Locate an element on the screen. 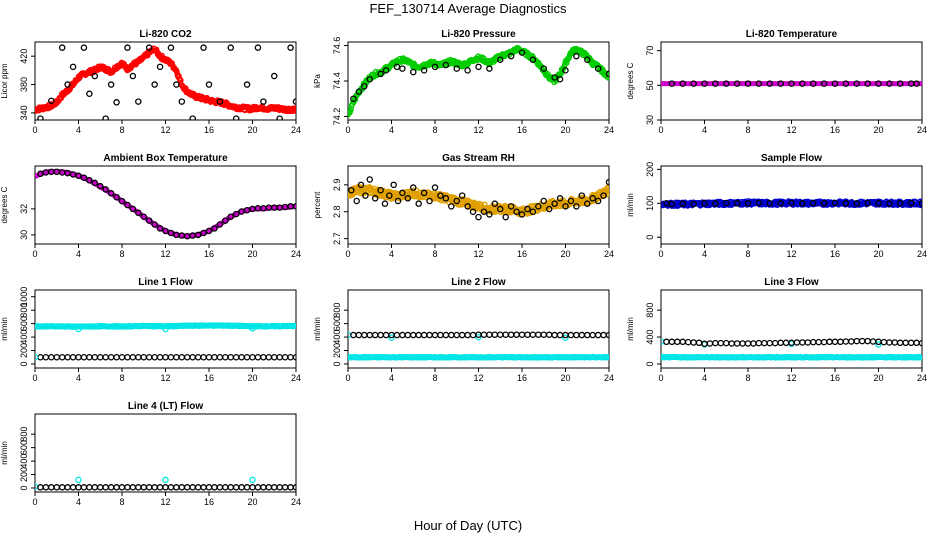 This screenshot has height=540, width=936. panel-title: Li-820 Temperature is located at coordinates (792, 34).